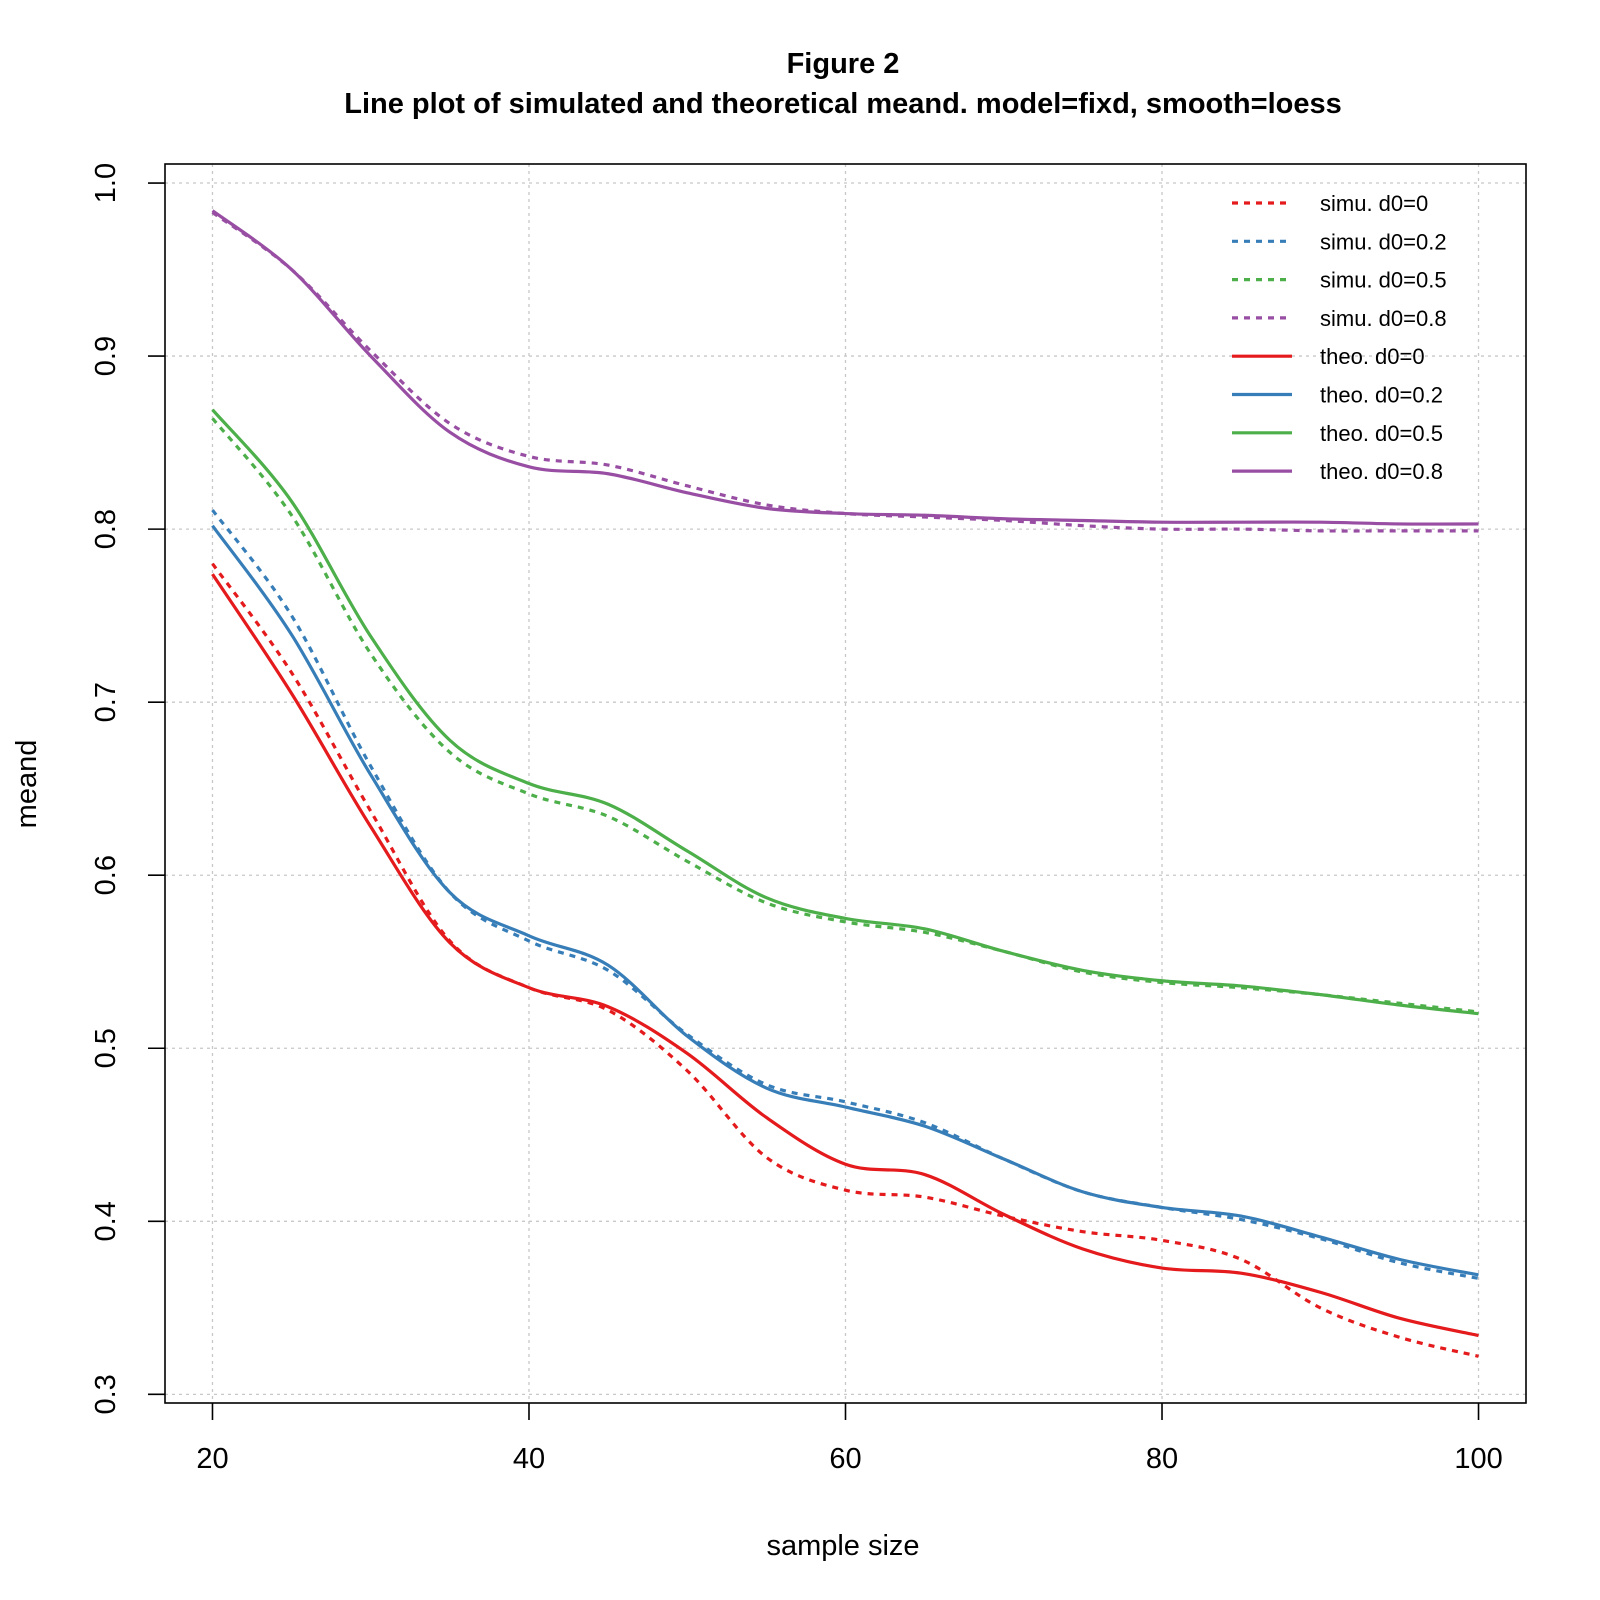 The image size is (1600, 1600). I want to click on x-axis-label: sample size, so click(842, 1546).